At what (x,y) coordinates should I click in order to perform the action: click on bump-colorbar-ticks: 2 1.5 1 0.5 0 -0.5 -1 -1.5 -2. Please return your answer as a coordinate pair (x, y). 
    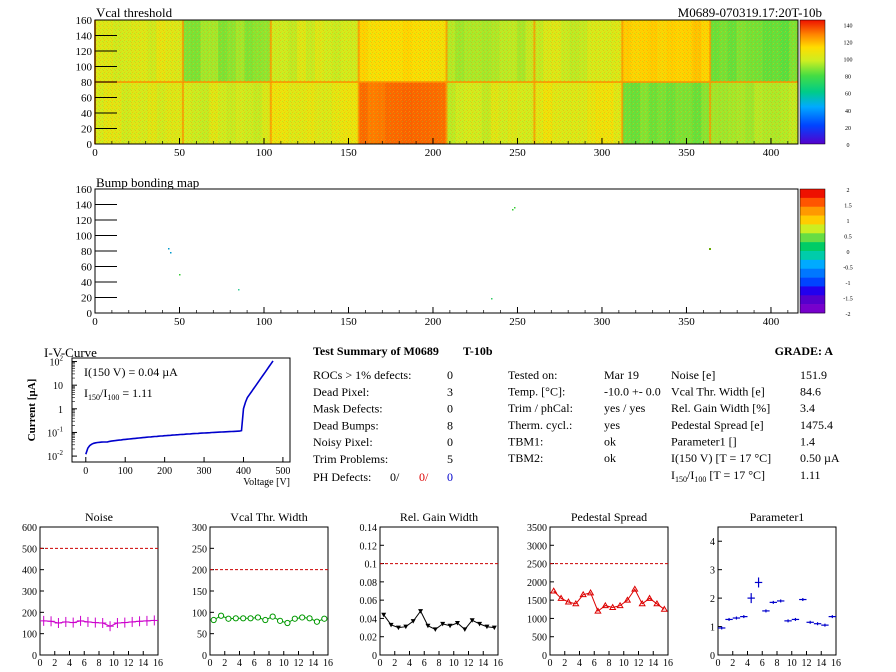
    Looking at the image, I should click on (848, 253).